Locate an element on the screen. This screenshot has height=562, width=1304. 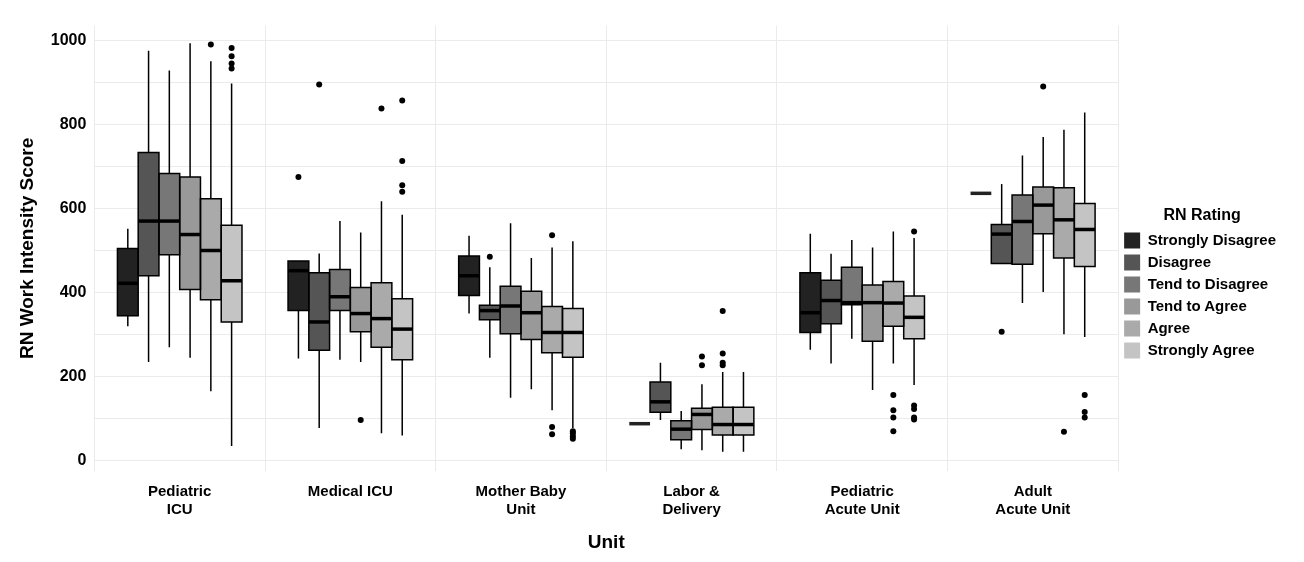
x-axis-title: Unit is located at coordinates (606, 541).